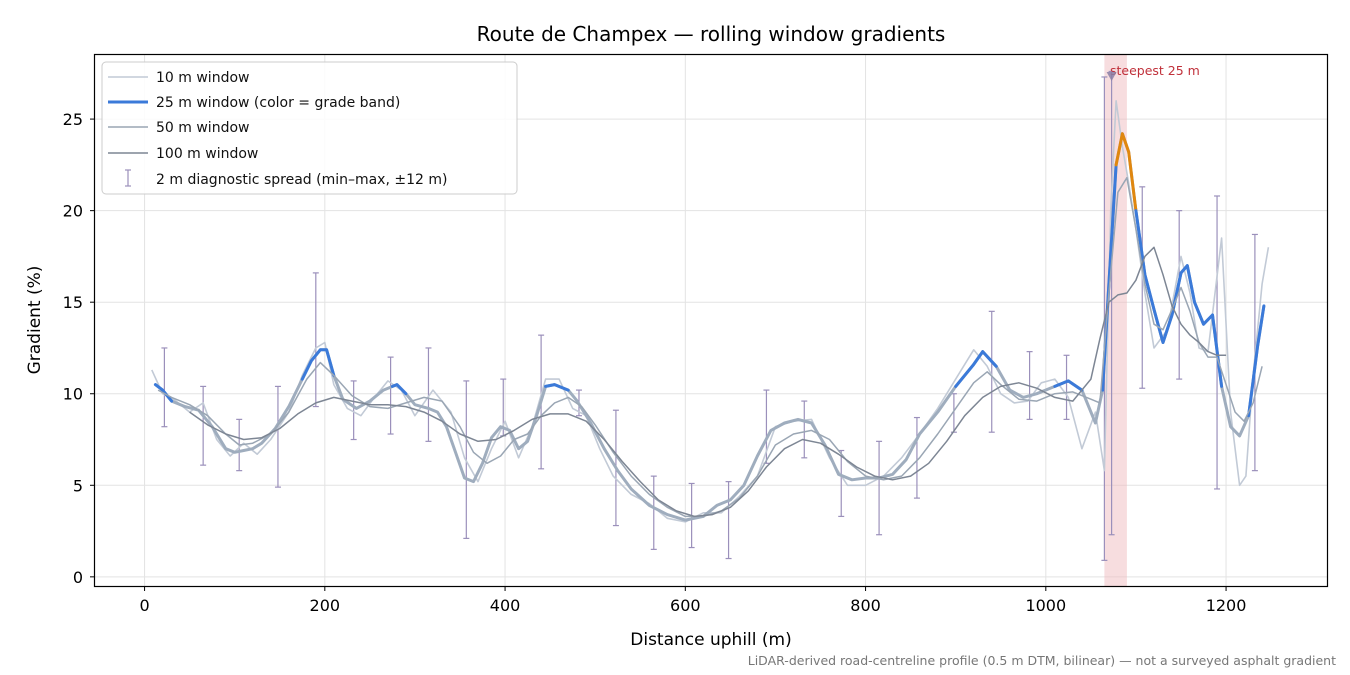  I want to click on legend-label-10m: 10 m window, so click(202, 78).